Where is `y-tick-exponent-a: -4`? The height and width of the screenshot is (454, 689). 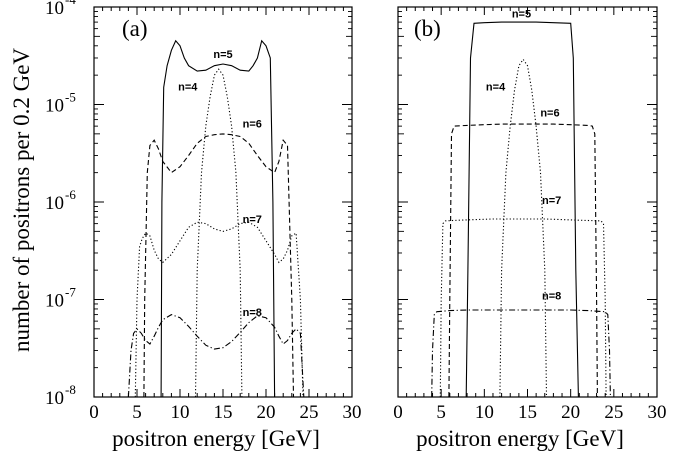 y-tick-exponent-a: -4 is located at coordinates (70, 3).